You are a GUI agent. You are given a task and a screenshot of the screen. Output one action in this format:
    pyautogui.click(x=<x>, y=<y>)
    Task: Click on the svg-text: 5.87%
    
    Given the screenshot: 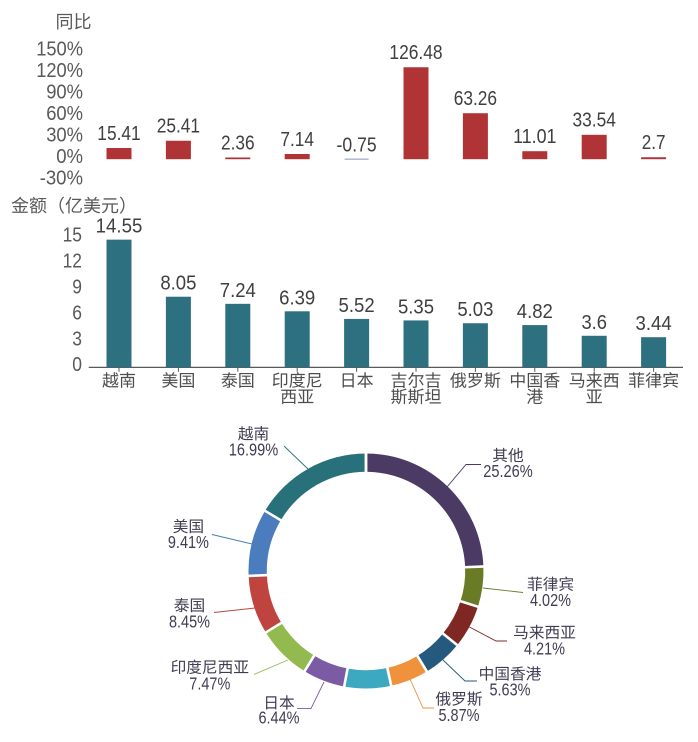 What is the action you would take?
    pyautogui.click(x=459, y=715)
    